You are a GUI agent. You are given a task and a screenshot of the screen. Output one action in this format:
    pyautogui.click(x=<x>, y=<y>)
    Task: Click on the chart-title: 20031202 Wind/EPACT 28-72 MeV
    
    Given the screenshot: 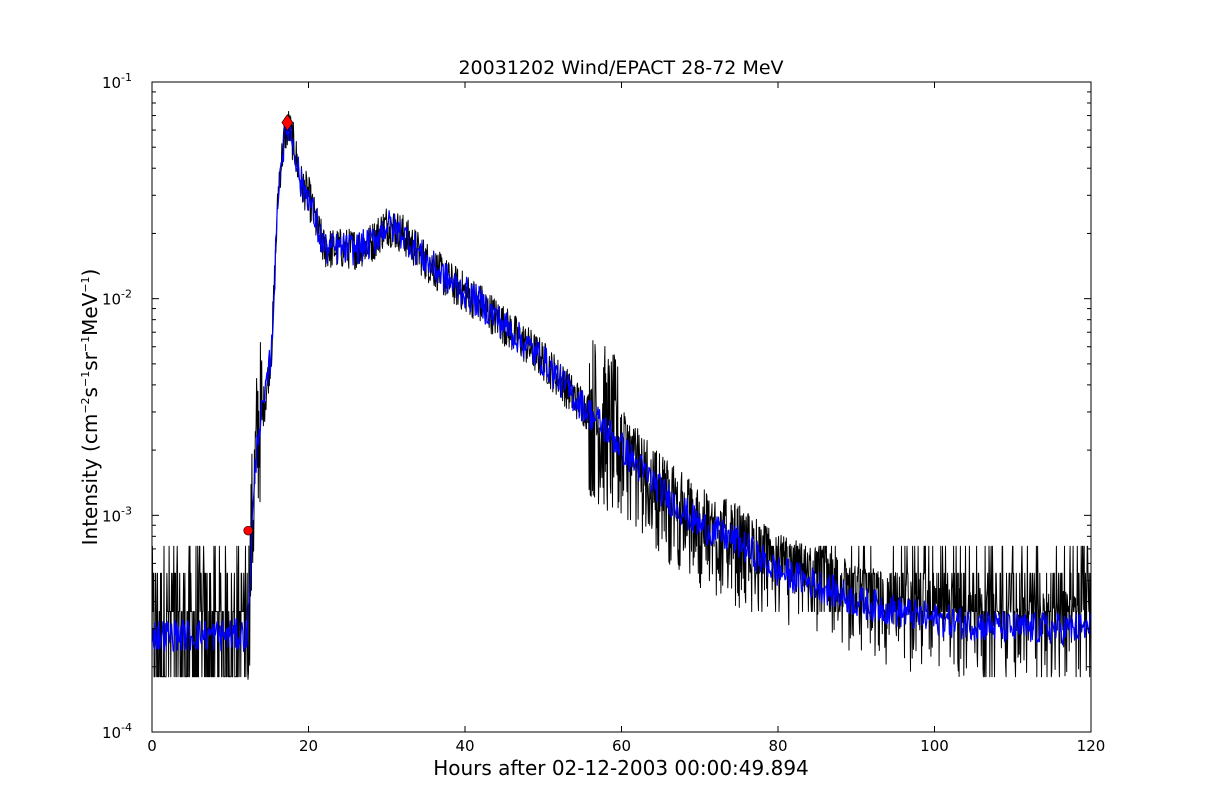 What is the action you would take?
    pyautogui.click(x=620, y=68)
    